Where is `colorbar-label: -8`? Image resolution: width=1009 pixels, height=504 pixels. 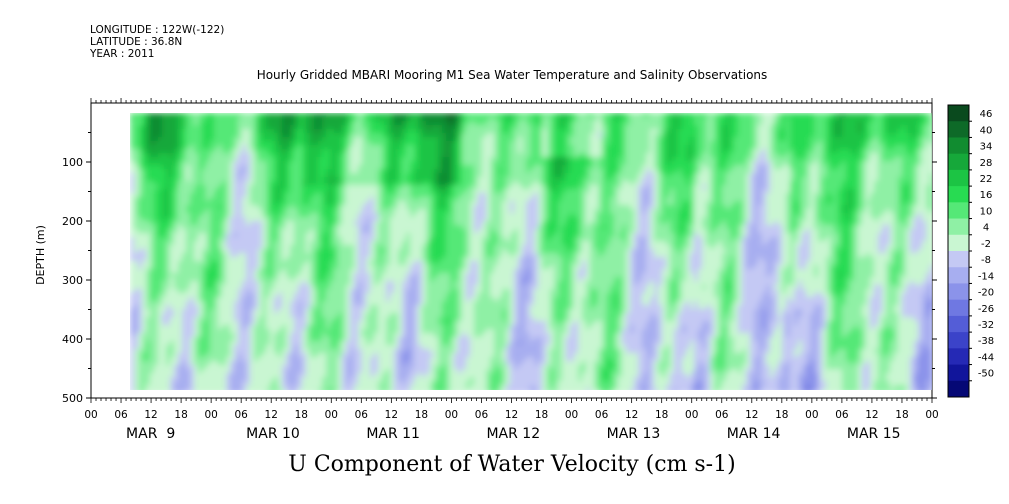 colorbar-label: -8 is located at coordinates (986, 260).